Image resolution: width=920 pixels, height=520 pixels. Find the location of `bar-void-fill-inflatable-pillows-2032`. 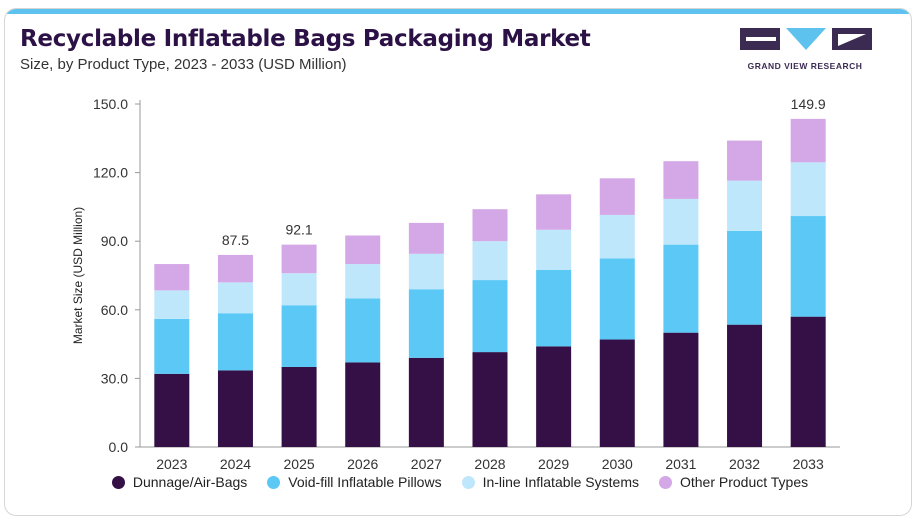

bar-void-fill-inflatable-pillows-2032 is located at coordinates (745, 277).